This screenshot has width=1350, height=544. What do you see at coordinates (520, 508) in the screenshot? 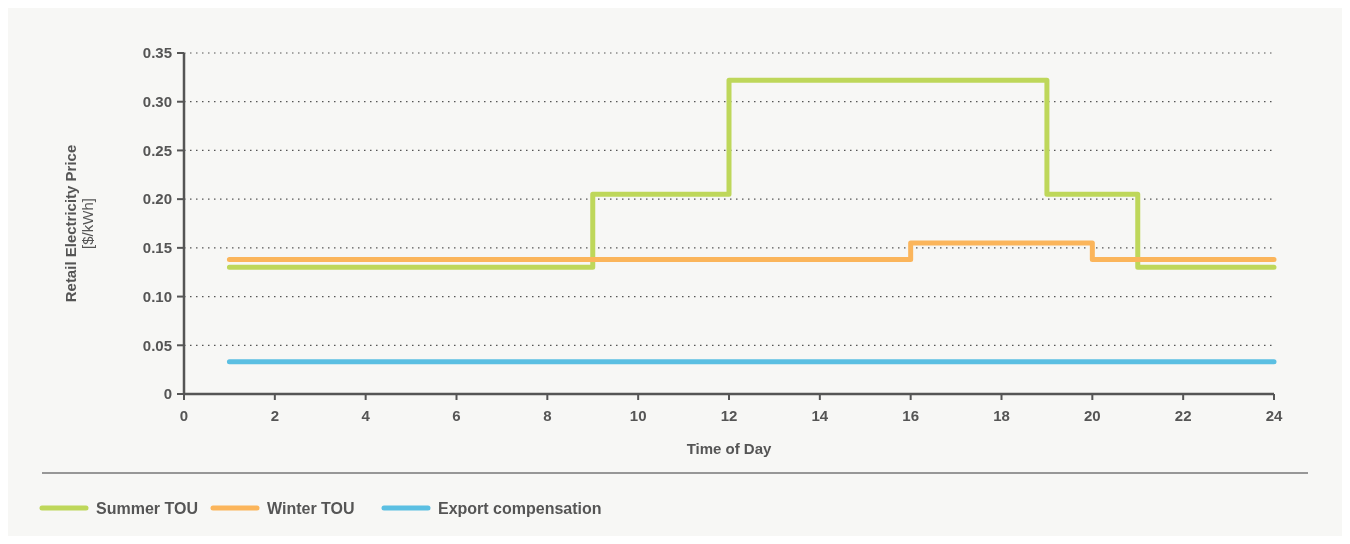
I see `legend-label: Export compensation` at bounding box center [520, 508].